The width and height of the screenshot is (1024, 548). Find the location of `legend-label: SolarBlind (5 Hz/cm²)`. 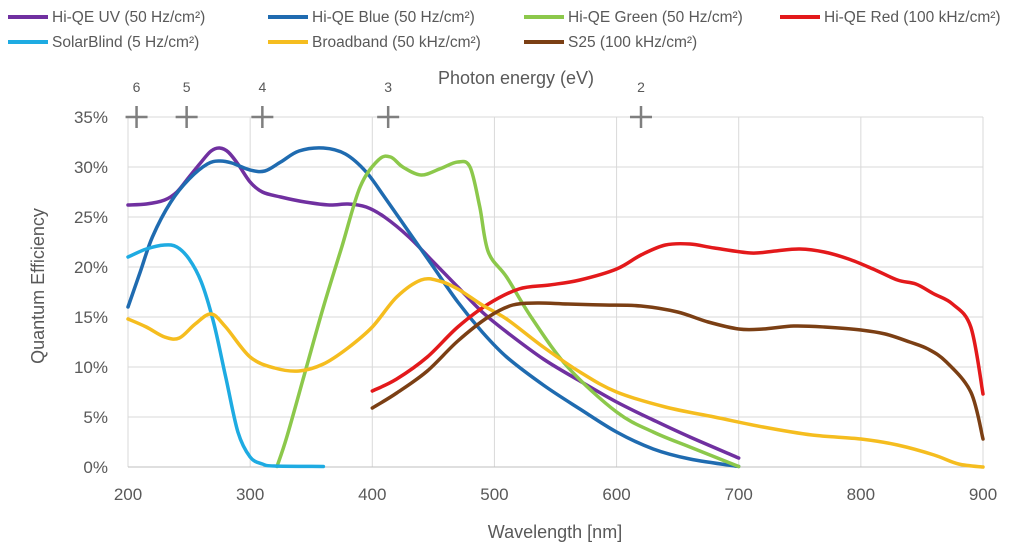

legend-label: SolarBlind (5 Hz/cm²) is located at coordinates (125, 42).